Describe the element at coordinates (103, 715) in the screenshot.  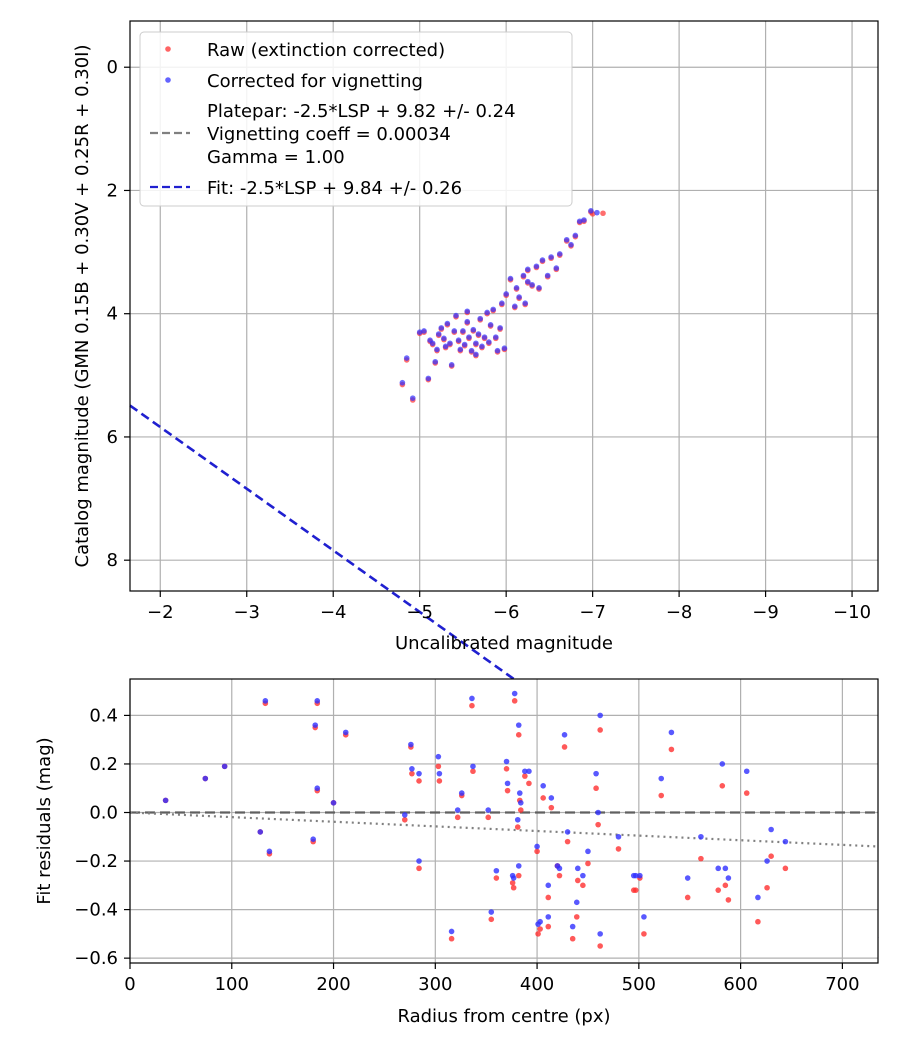
I see `bottom-y-tick-label: 0.4` at that location.